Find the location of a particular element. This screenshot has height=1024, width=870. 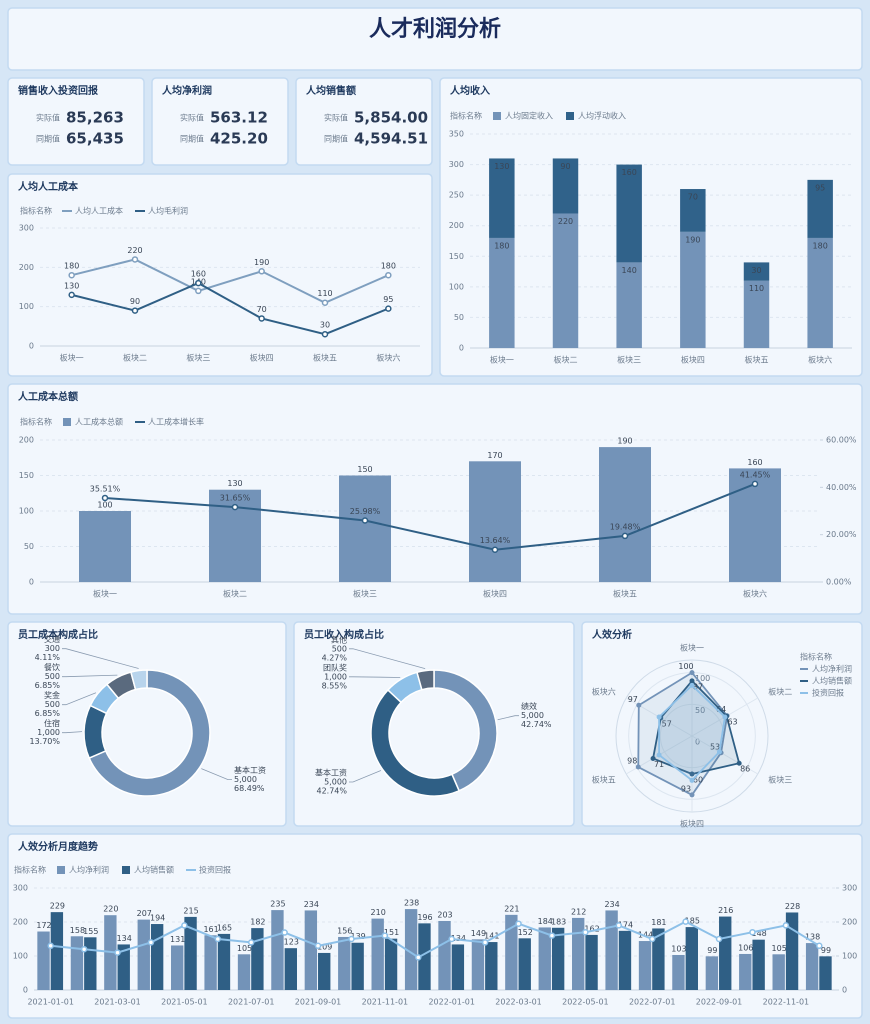

data-label: 99 is located at coordinates (712, 950).